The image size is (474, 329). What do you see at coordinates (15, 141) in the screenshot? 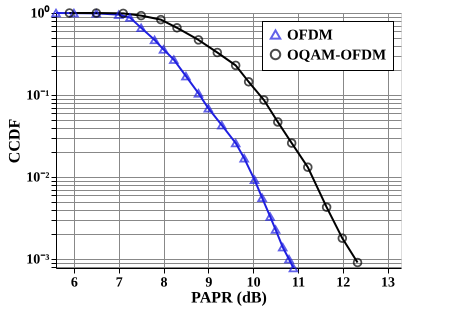
I see `y-axis-title: CCDF` at bounding box center [15, 141].